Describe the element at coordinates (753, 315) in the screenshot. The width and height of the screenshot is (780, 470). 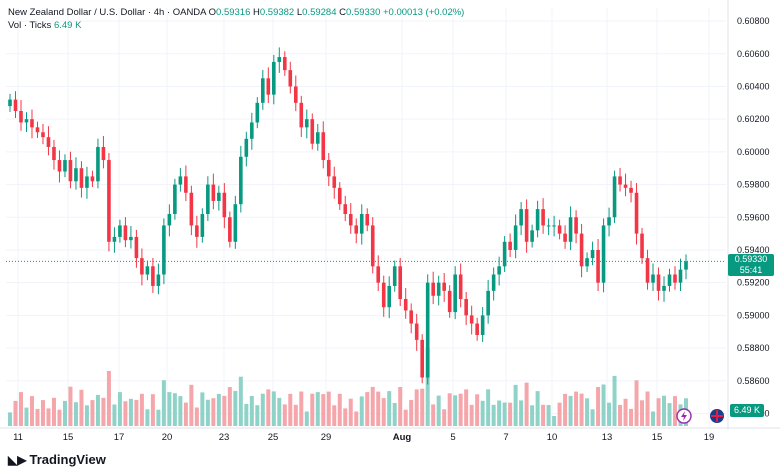
I see `price-tick-label: 0.59000` at that location.